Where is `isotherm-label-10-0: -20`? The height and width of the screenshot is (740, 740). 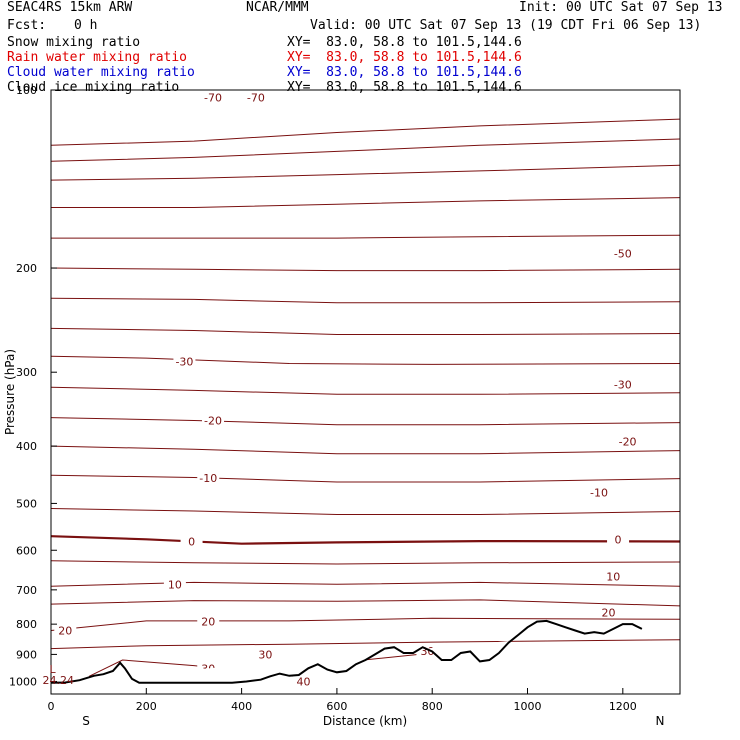 isotherm-label-10-0: -20 is located at coordinates (213, 420).